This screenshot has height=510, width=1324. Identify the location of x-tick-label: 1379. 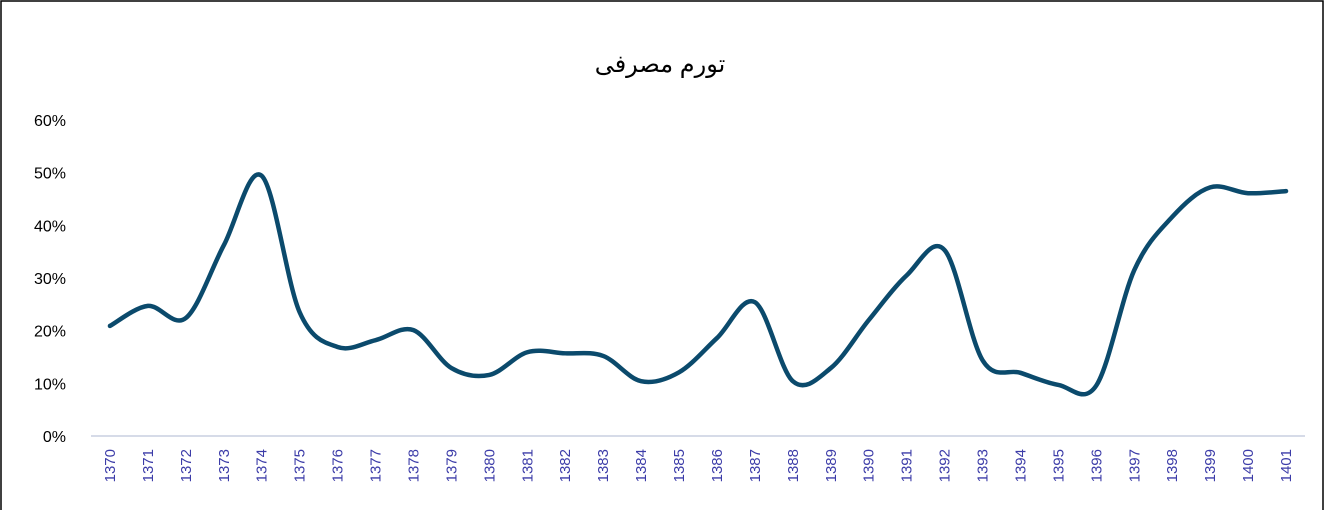
(451, 465).